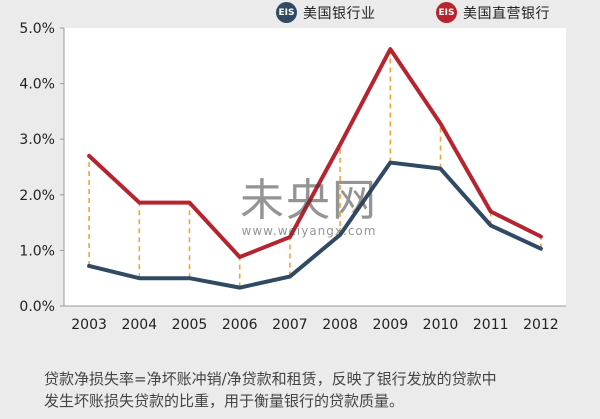 The width and height of the screenshot is (600, 419). I want to click on watermark: 未央网 www.weiyangx.com, so click(309, 207).